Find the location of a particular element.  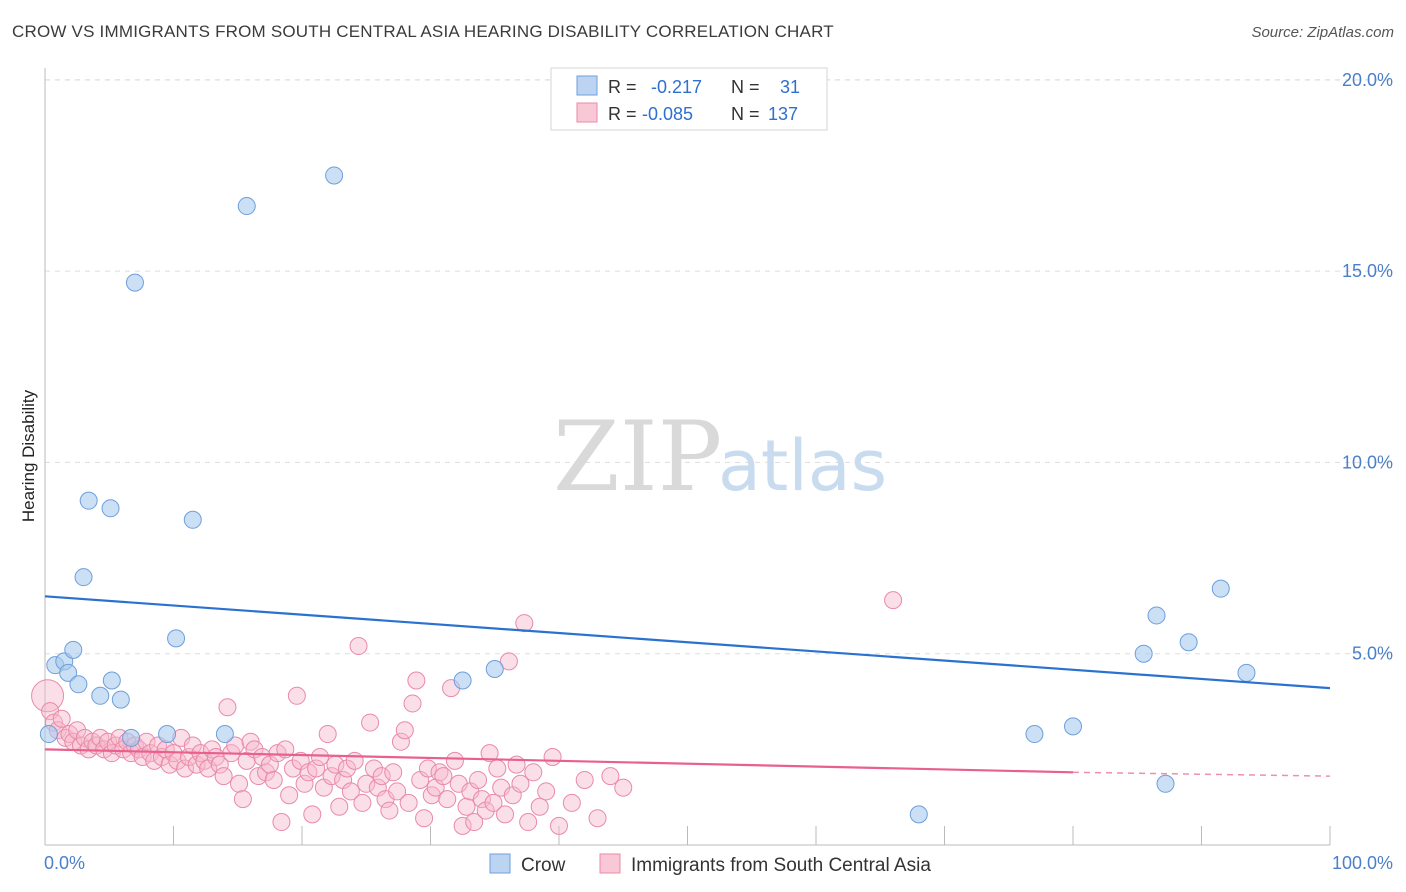

imm-n-value: 137 is located at coordinates (783, 114).